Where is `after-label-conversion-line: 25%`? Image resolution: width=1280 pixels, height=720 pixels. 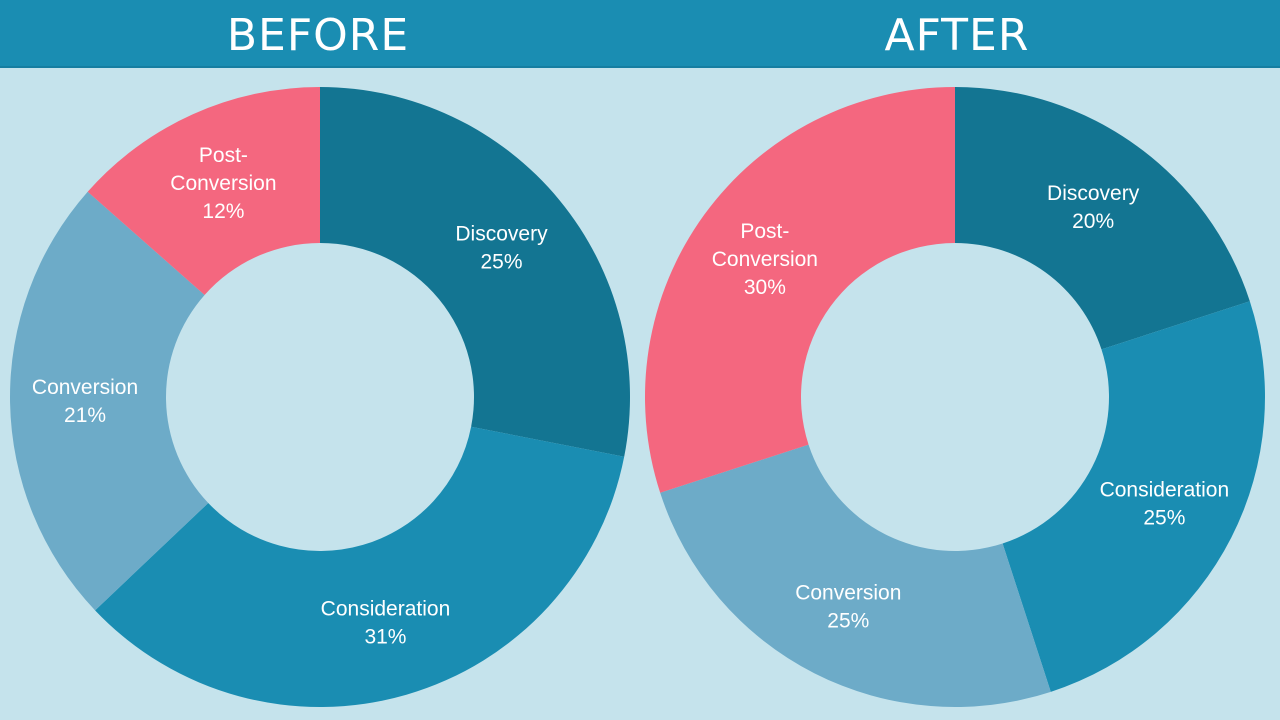 after-label-conversion-line: 25% is located at coordinates (848, 620).